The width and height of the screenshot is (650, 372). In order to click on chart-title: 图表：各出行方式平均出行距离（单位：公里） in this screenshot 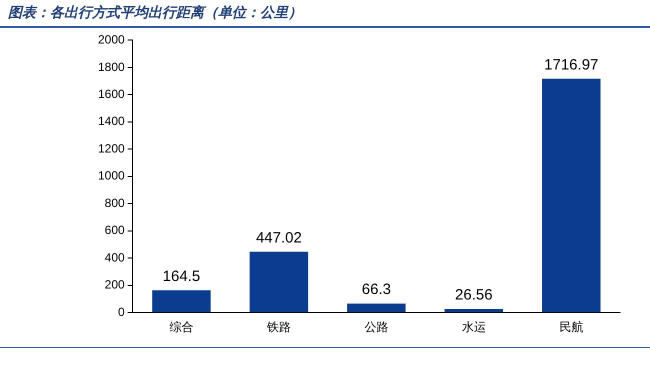, I will do `click(155, 13)`.